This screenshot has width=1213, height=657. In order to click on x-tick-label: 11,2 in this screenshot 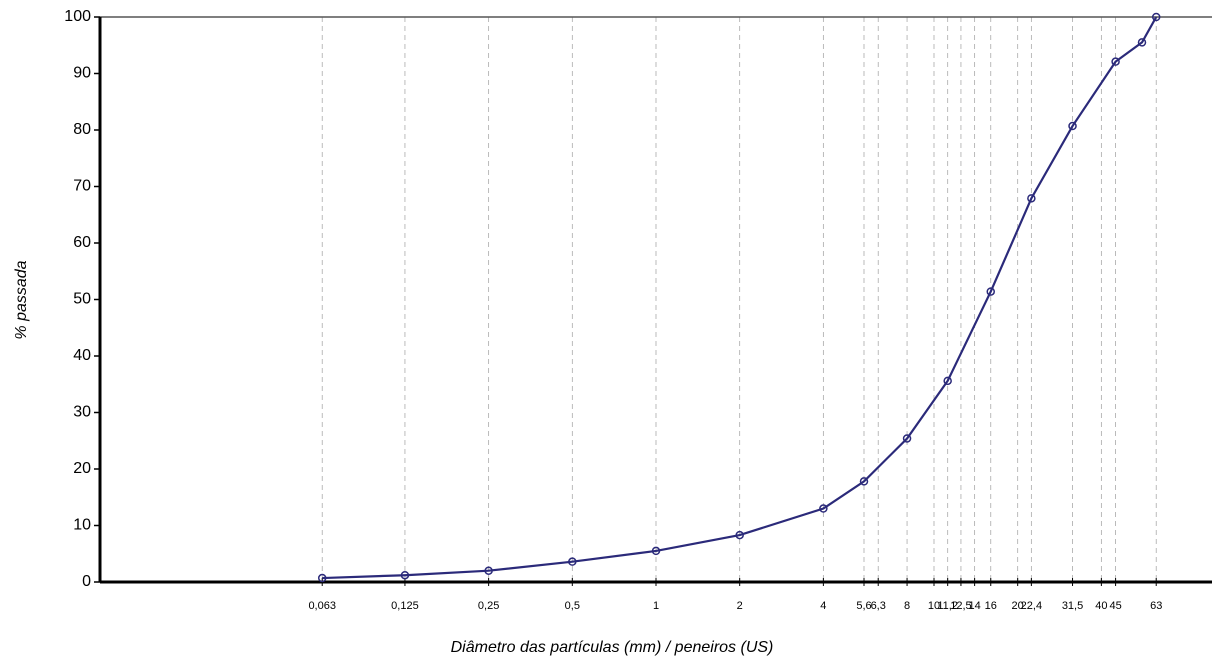, I will do `click(947, 606)`.